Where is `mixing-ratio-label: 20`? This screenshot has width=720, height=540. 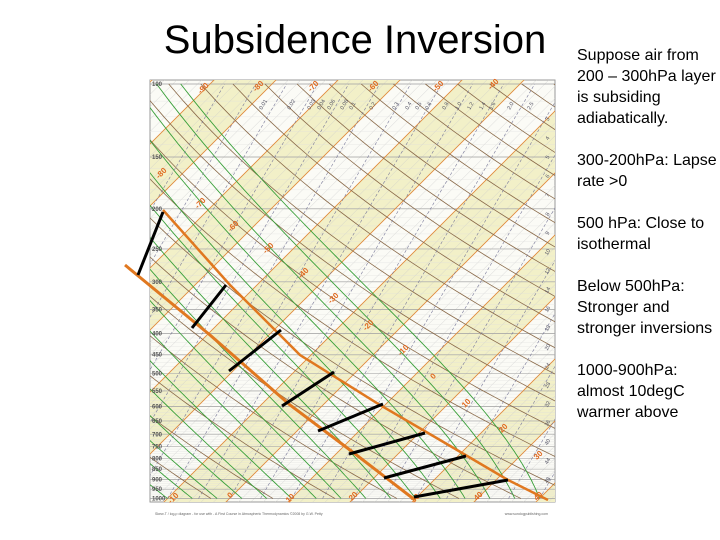
mixing-ratio-label: 20 is located at coordinates (548, 347).